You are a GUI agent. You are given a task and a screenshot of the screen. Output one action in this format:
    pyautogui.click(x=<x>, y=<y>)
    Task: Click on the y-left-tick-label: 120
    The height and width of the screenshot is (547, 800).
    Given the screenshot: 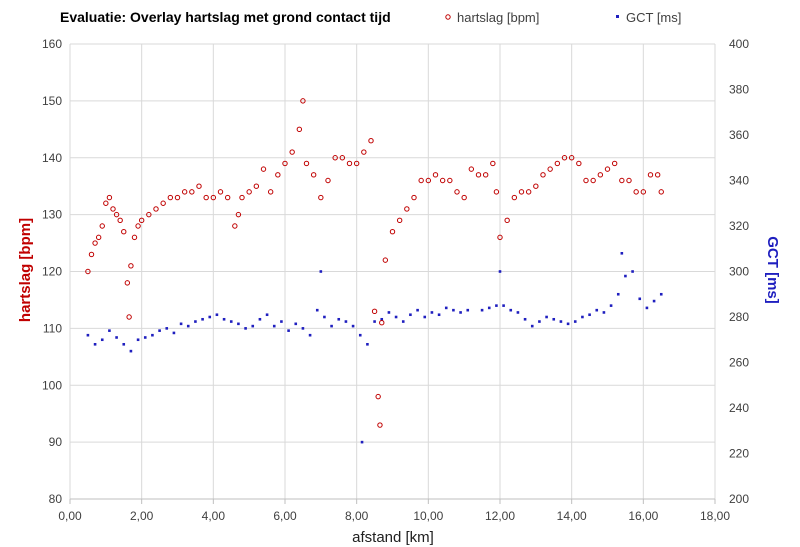 What is the action you would take?
    pyautogui.click(x=52, y=272)
    